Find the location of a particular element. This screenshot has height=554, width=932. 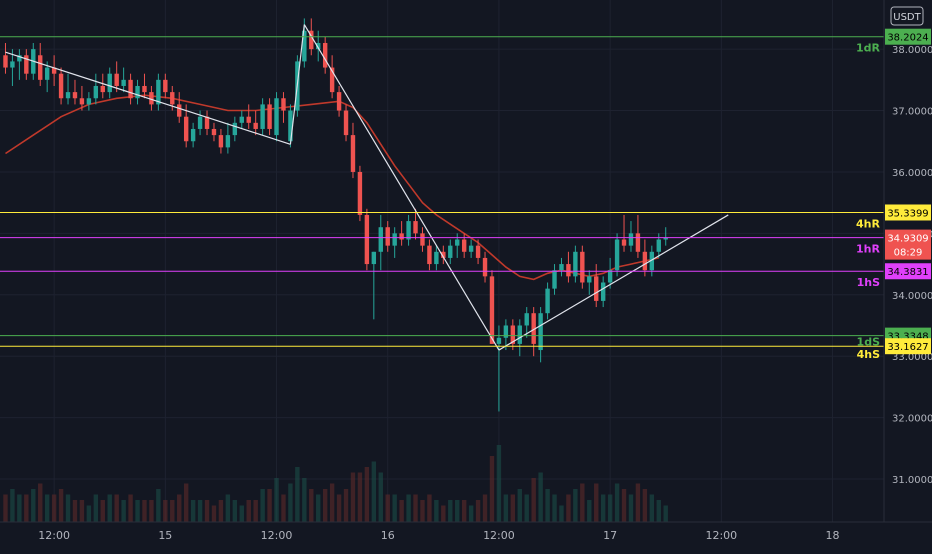

currency-button: USDT is located at coordinates (907, 16).